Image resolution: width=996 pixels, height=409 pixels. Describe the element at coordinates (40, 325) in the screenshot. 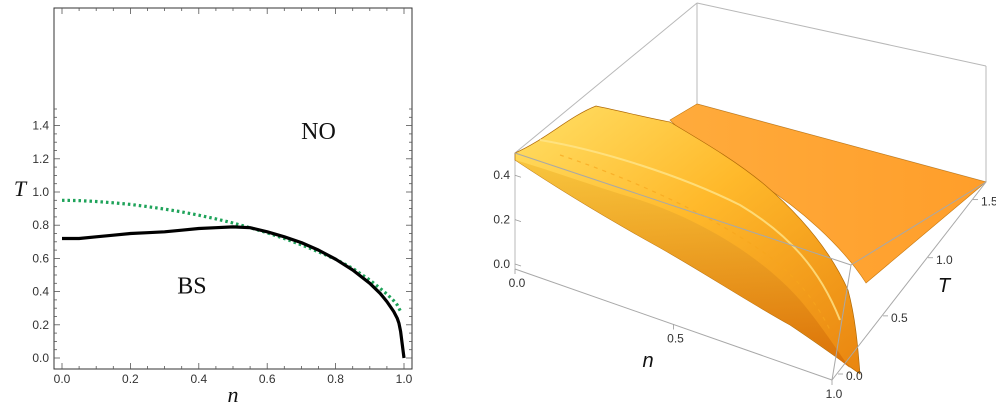

I see `y-tick-label: 0.2` at that location.